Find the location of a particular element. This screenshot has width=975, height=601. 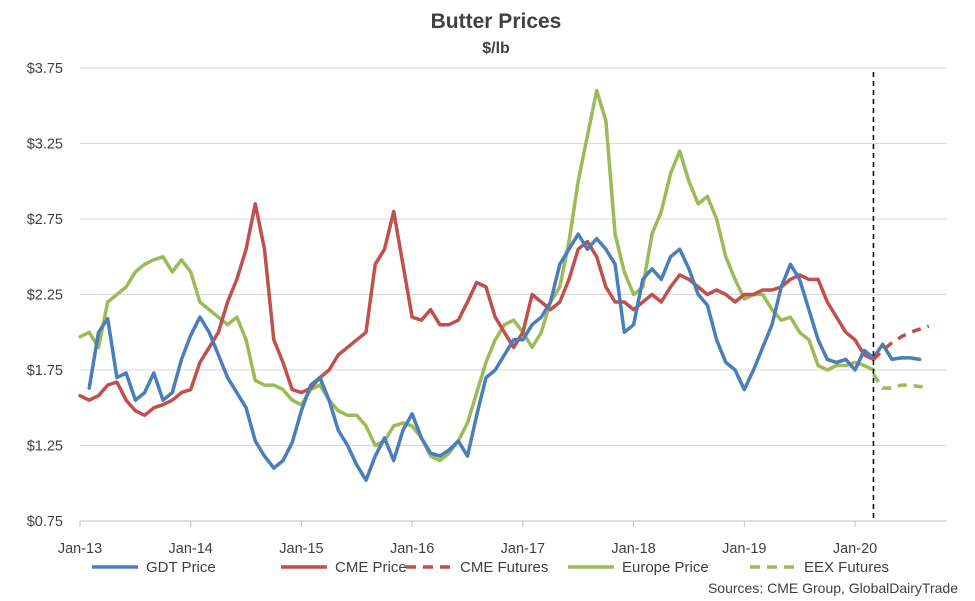

y-axis-labels: $0.75 $1.25 $1.75 $2.25 $2.75 $3.25 $3.75 is located at coordinates (45, 295).